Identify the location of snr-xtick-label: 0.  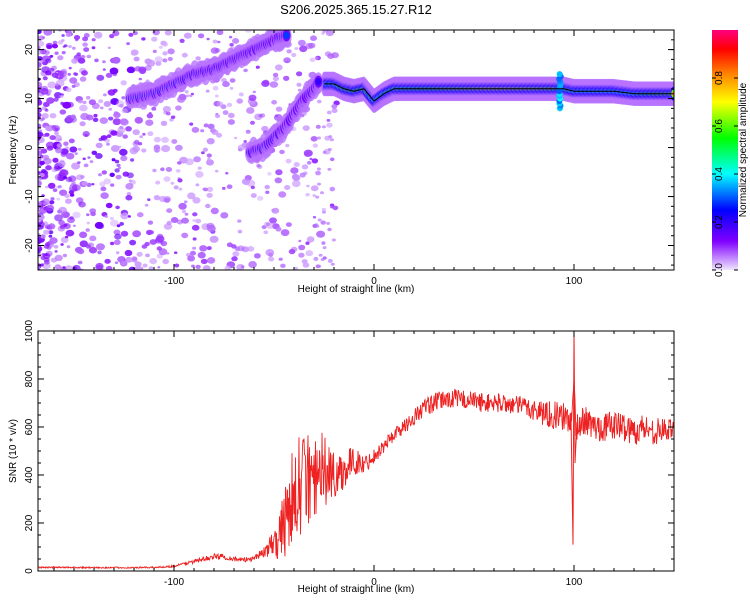
(374, 582).